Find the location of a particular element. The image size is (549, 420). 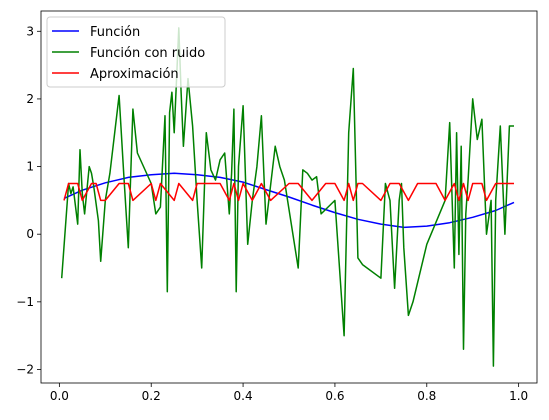

x-tick-label: 0.4 is located at coordinates (243, 396).